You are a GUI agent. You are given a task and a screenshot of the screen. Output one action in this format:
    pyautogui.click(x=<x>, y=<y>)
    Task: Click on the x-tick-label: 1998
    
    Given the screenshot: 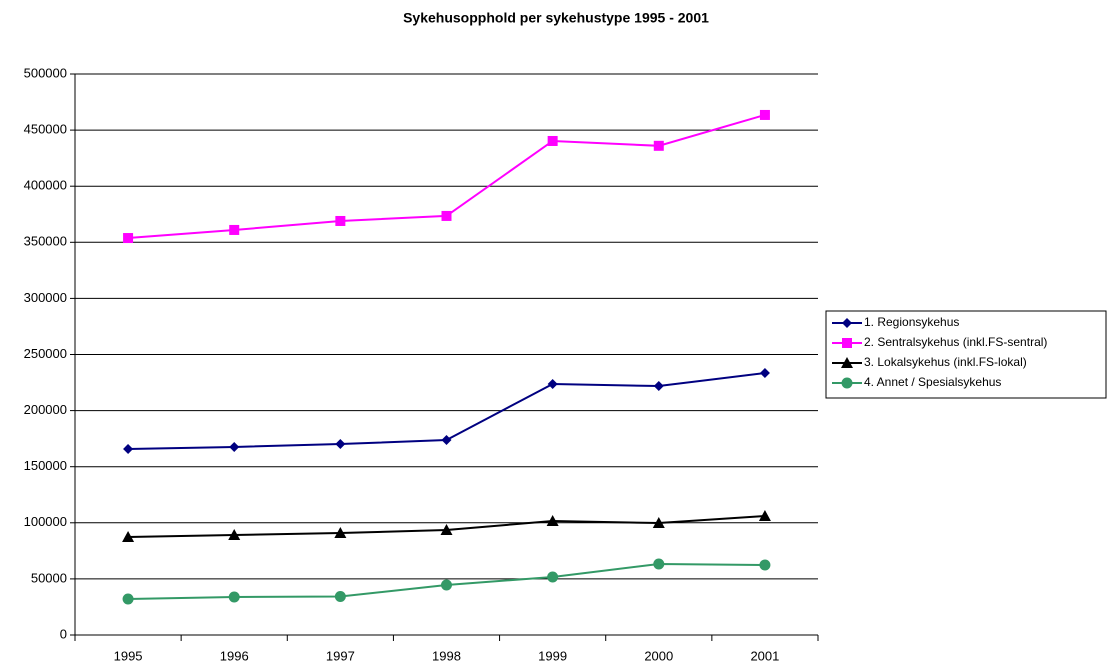 What is the action you would take?
    pyautogui.click(x=446, y=655)
    